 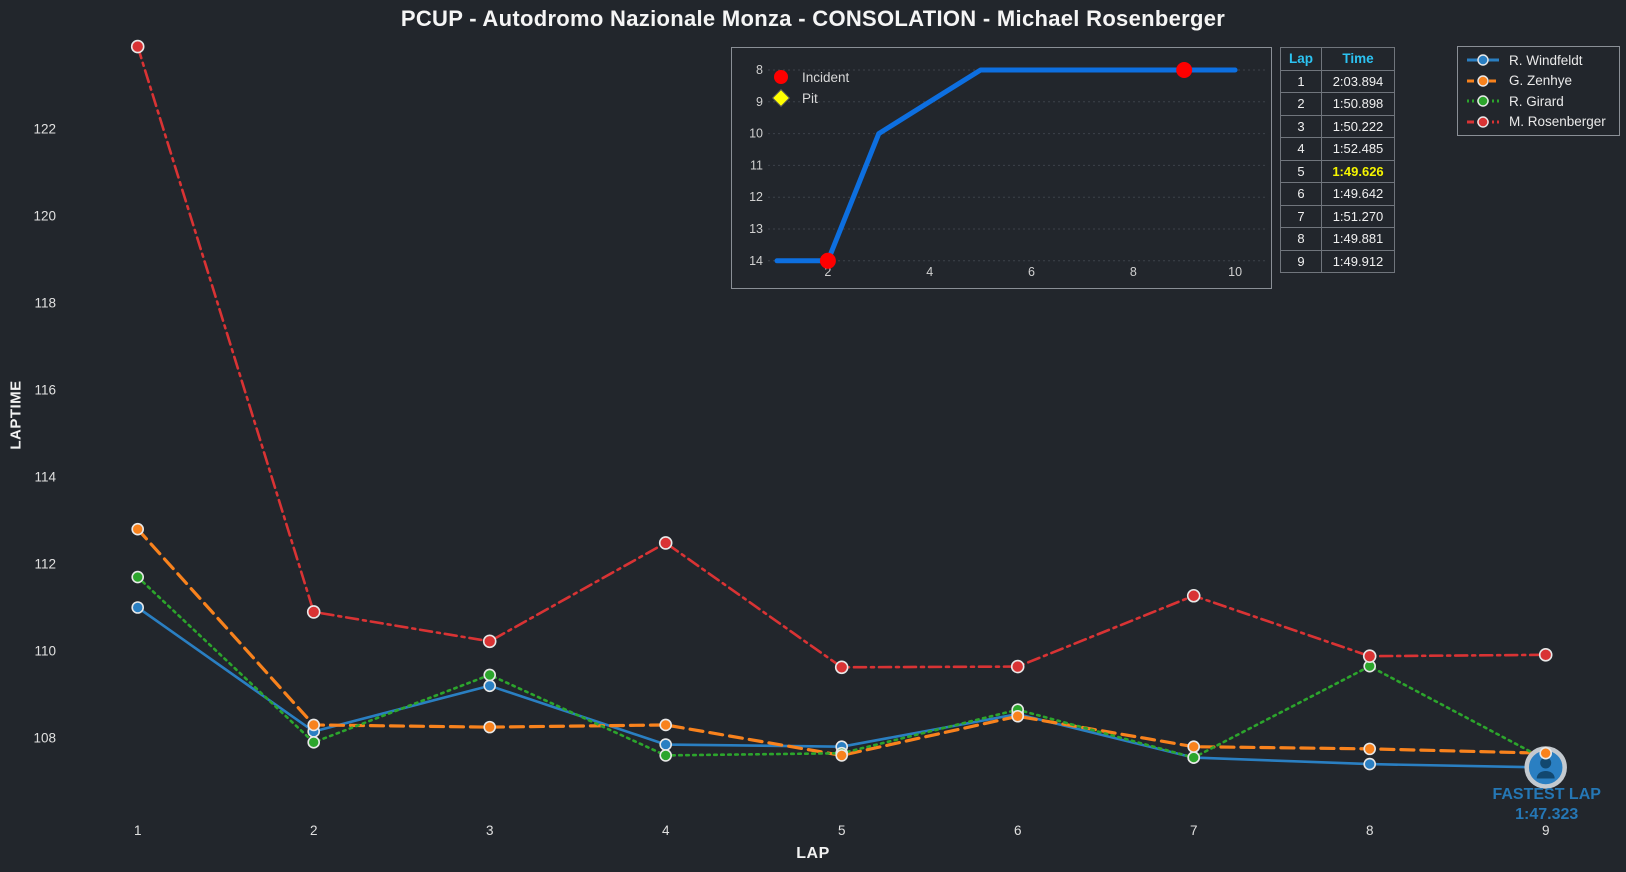 I want to click on inset-x-tick-label: 6, so click(x=1031, y=272).